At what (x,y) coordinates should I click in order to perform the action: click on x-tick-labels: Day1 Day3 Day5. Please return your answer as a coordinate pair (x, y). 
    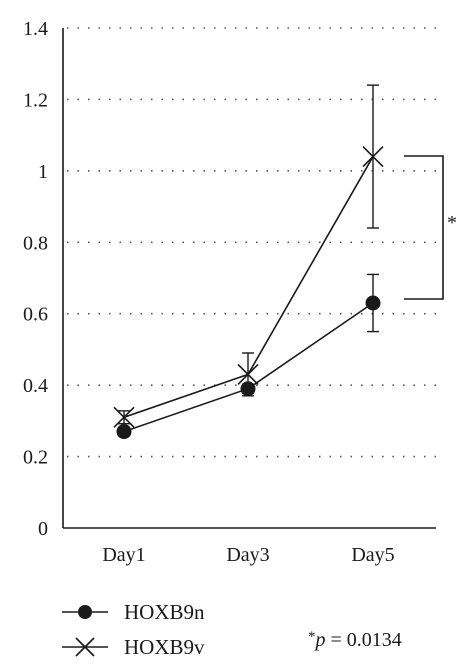
    Looking at the image, I should click on (248, 555).